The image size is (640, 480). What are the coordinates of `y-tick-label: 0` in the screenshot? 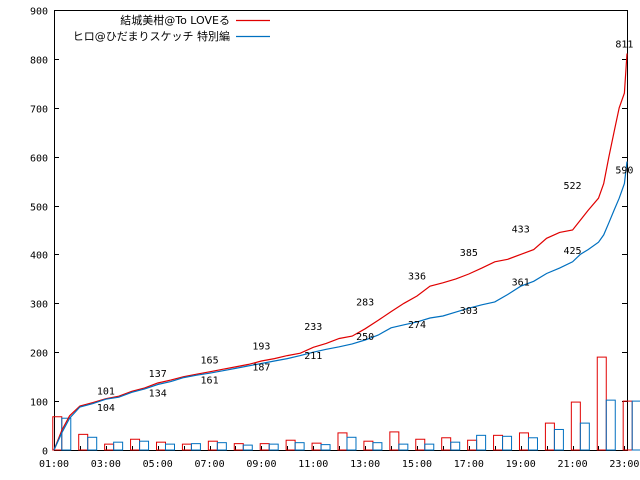 It's located at (45, 452).